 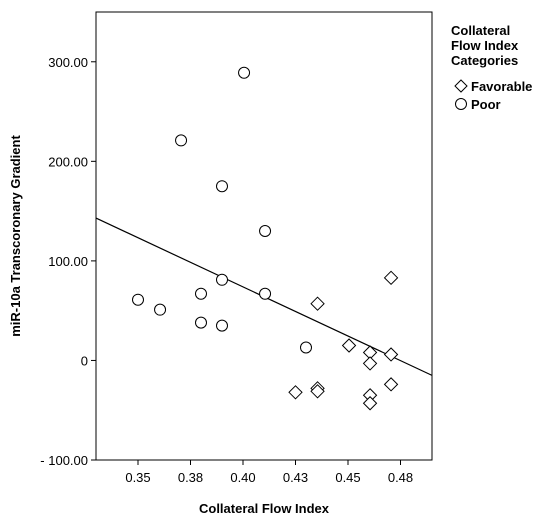 I want to click on x-tick-label: 0.43, so click(x=295, y=477).